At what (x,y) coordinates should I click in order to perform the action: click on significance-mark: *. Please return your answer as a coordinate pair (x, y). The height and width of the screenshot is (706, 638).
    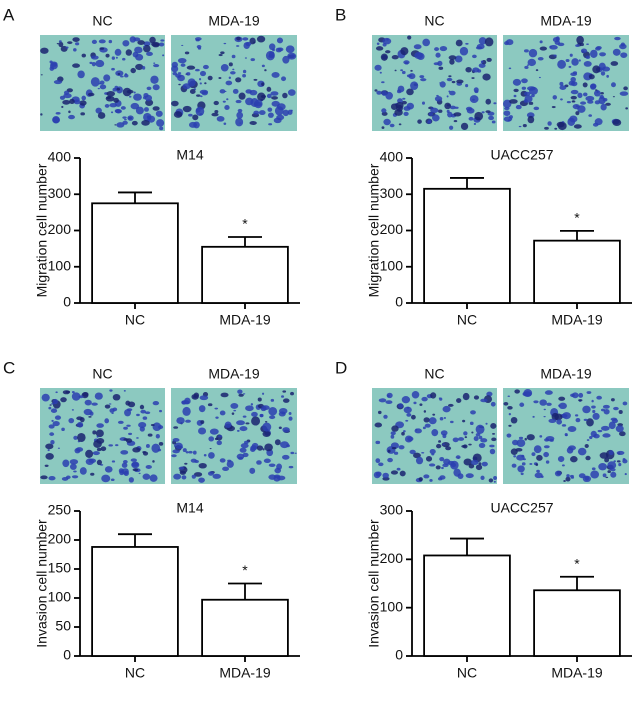
    Looking at the image, I should click on (577, 563).